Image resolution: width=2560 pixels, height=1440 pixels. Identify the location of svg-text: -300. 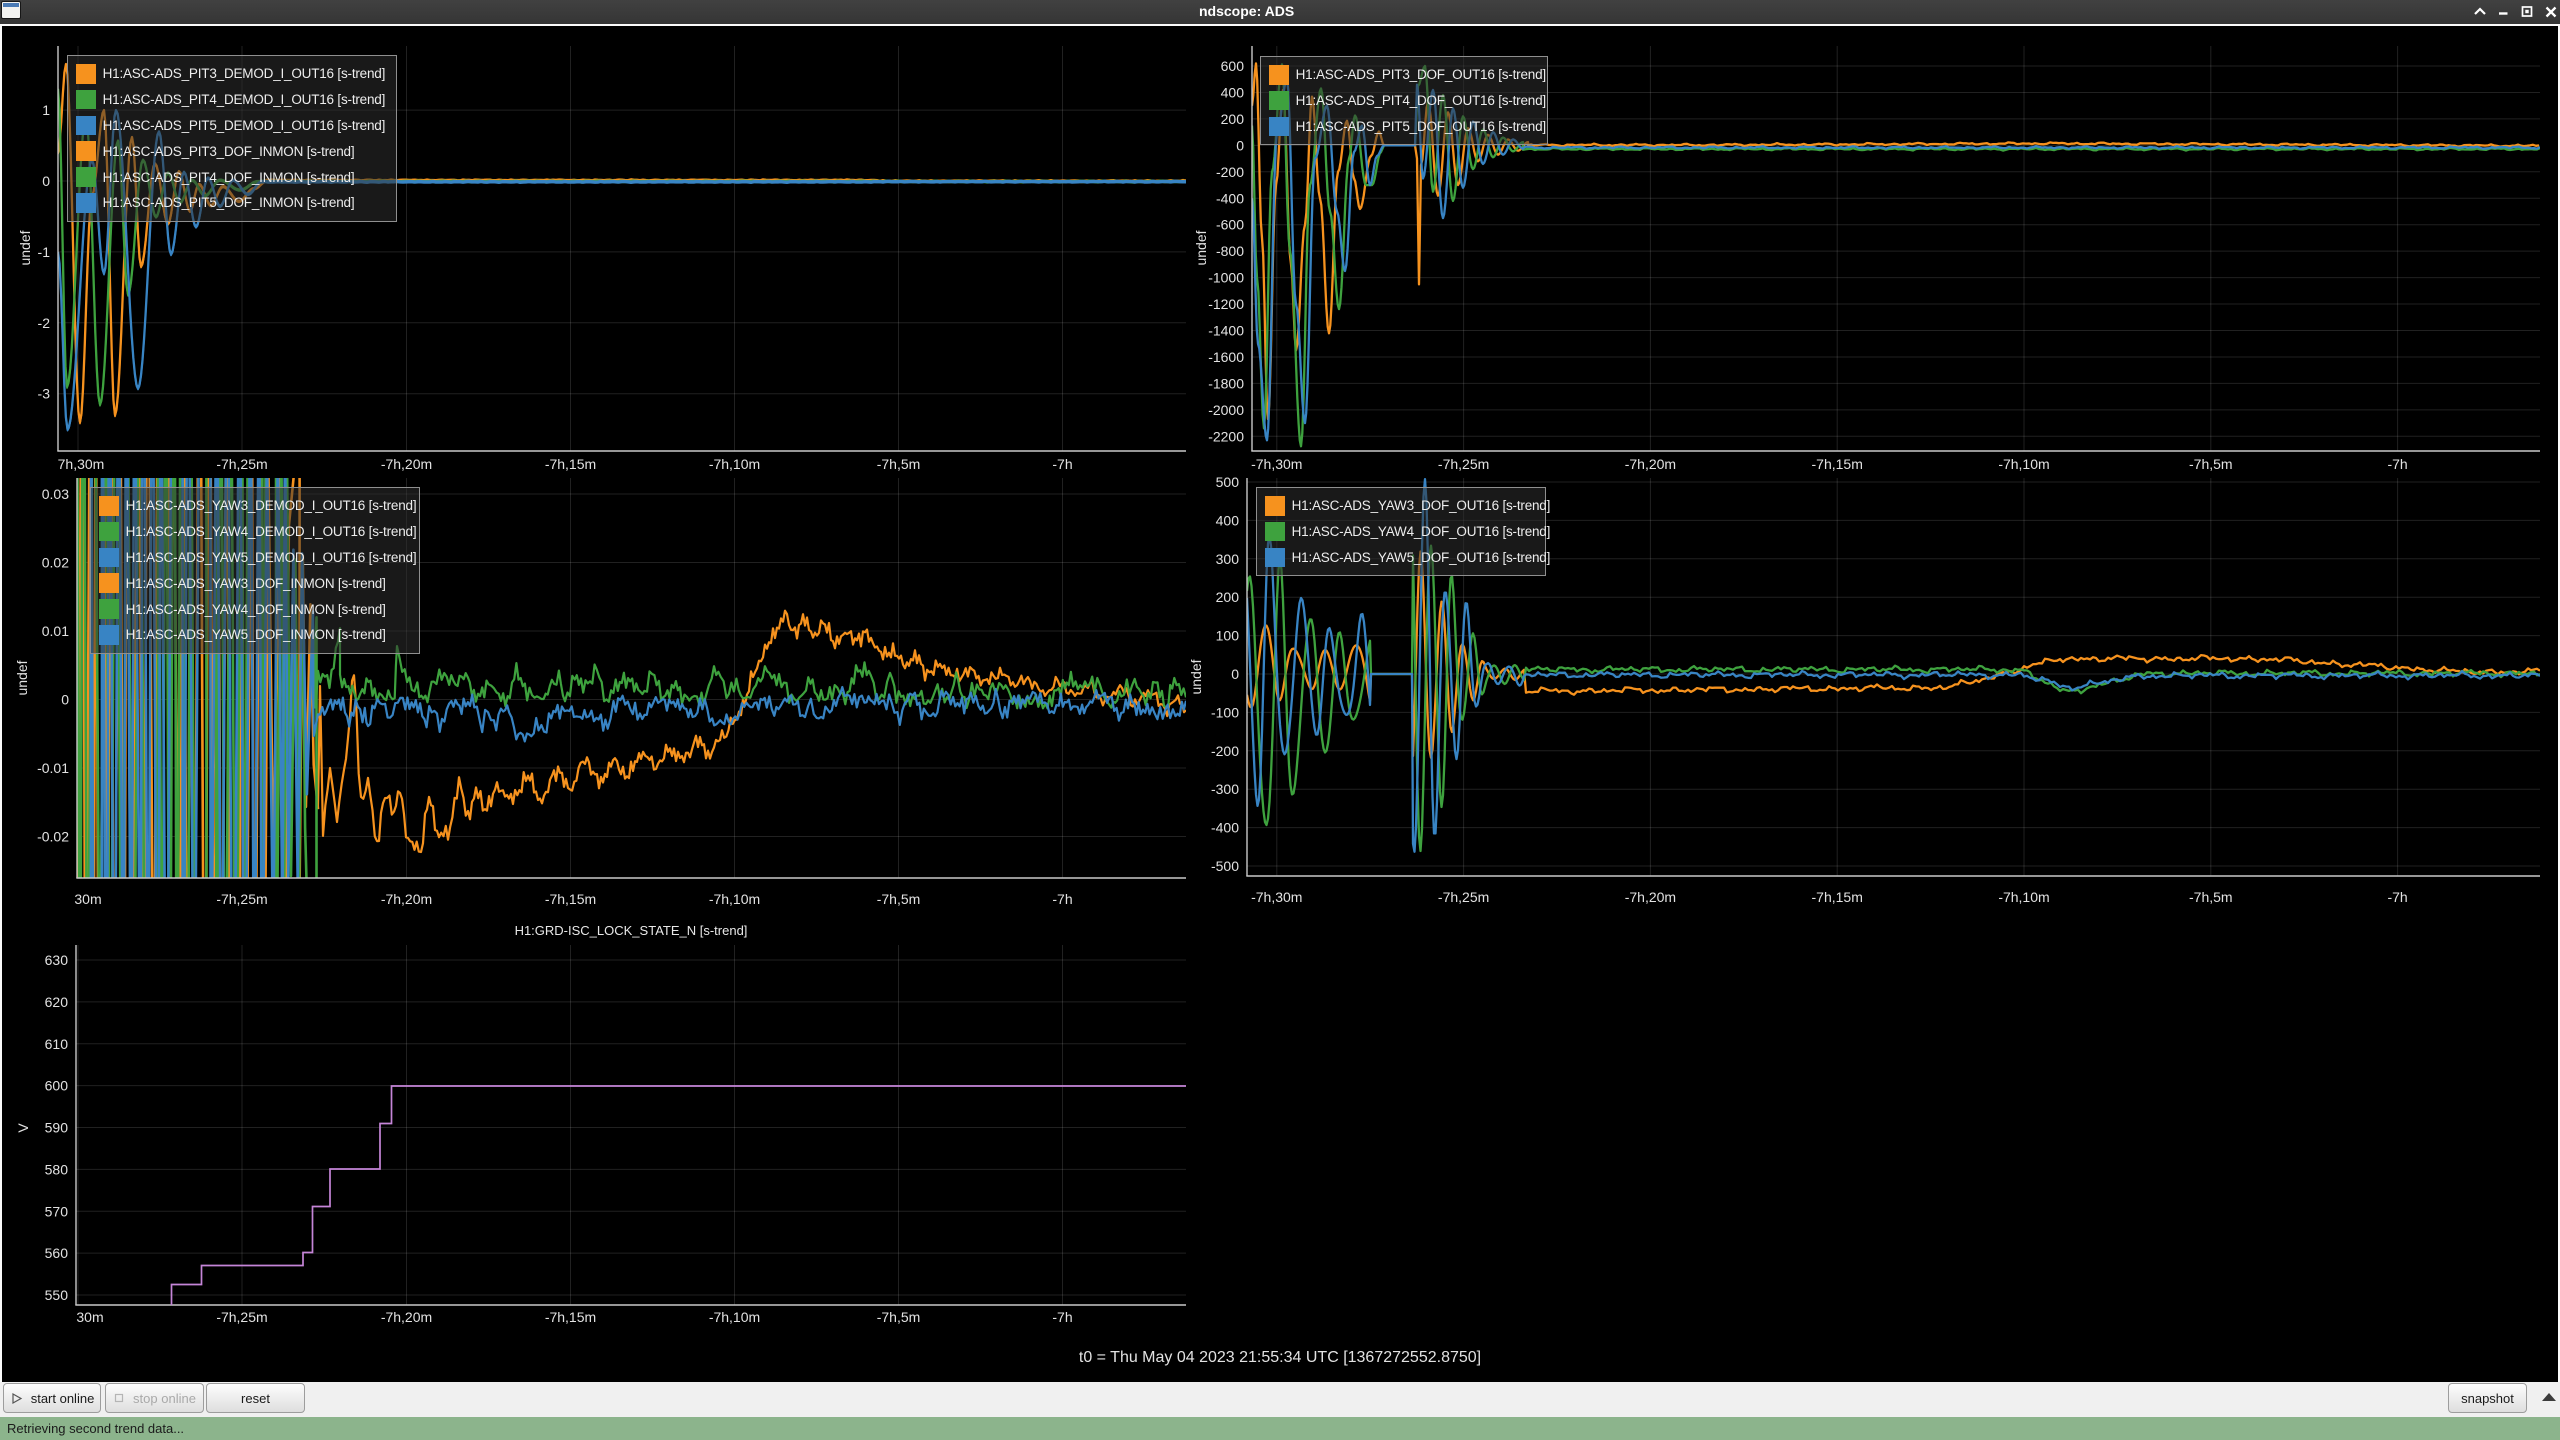
(1225, 789).